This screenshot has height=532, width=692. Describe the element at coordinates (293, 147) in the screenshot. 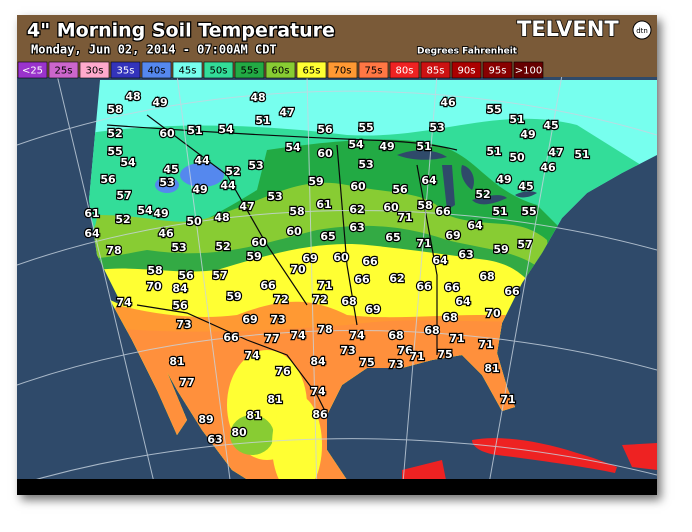

I see `station-reading: 54` at that location.